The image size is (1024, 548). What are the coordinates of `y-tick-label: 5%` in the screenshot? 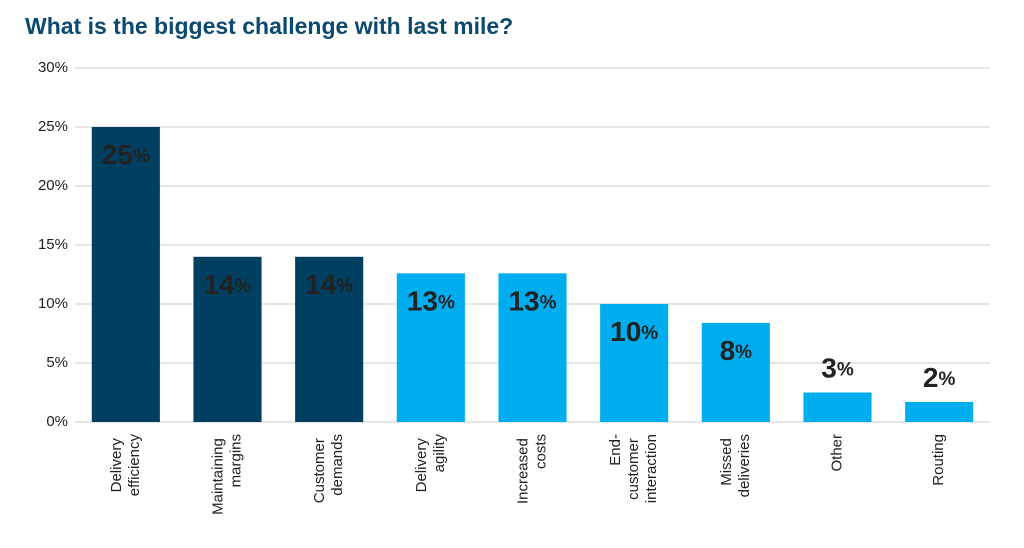 It's located at (57, 362).